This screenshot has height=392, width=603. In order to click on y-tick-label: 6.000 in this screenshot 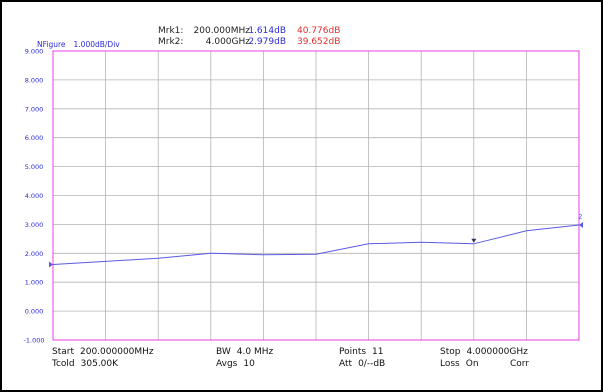, I will do `click(34, 138)`.